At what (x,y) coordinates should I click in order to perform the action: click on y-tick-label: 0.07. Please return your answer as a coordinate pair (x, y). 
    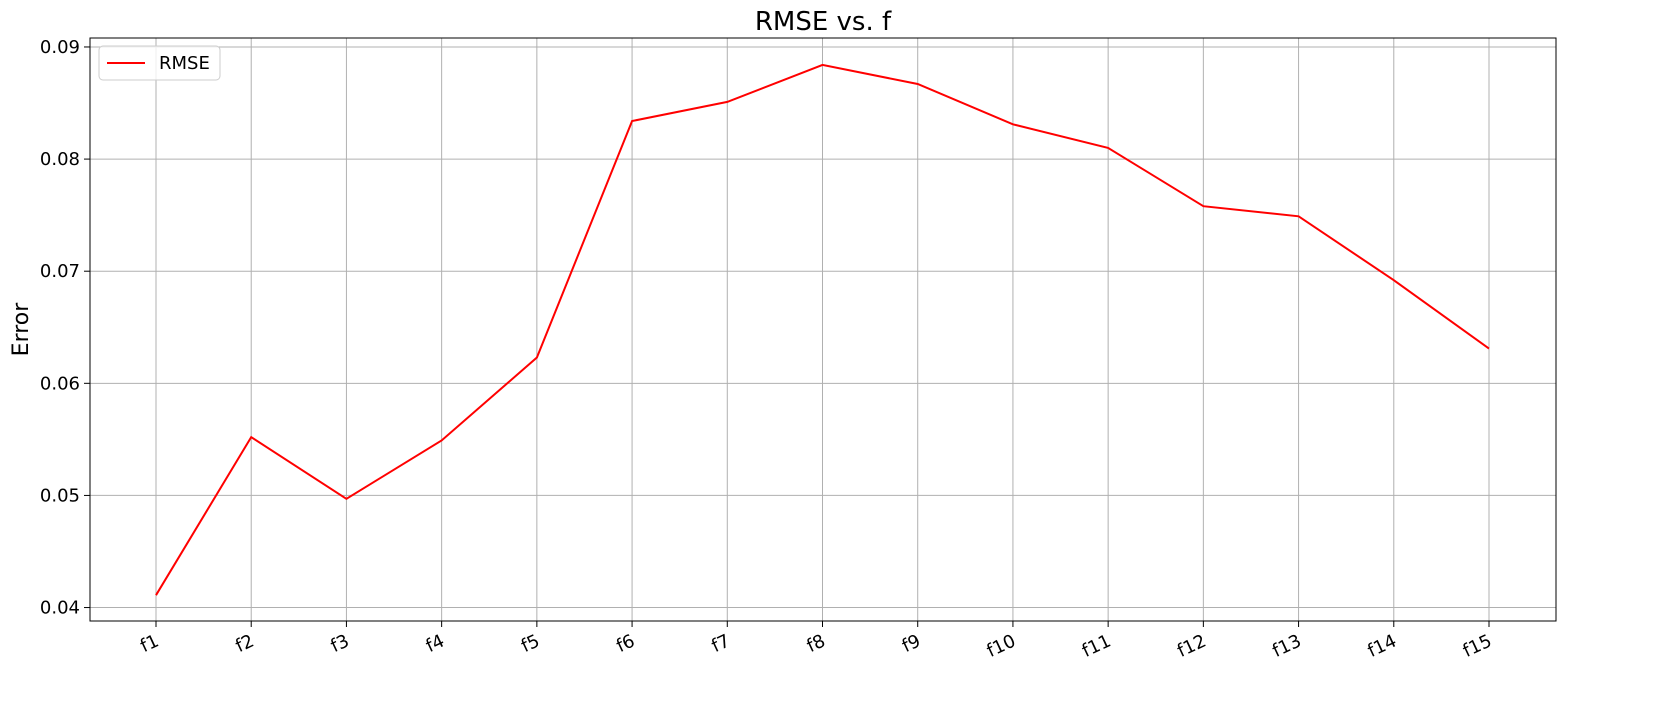
    Looking at the image, I should click on (60, 271).